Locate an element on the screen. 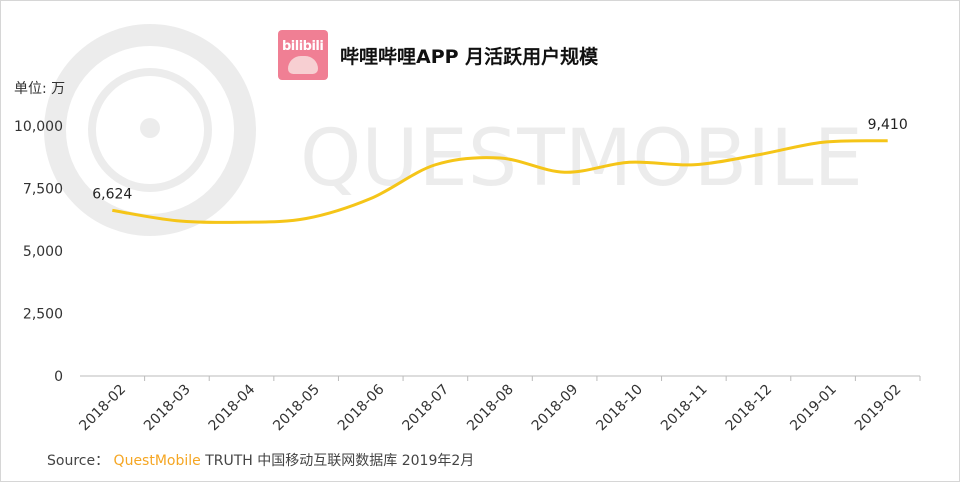  y-tick-label: 0 is located at coordinates (58, 377).